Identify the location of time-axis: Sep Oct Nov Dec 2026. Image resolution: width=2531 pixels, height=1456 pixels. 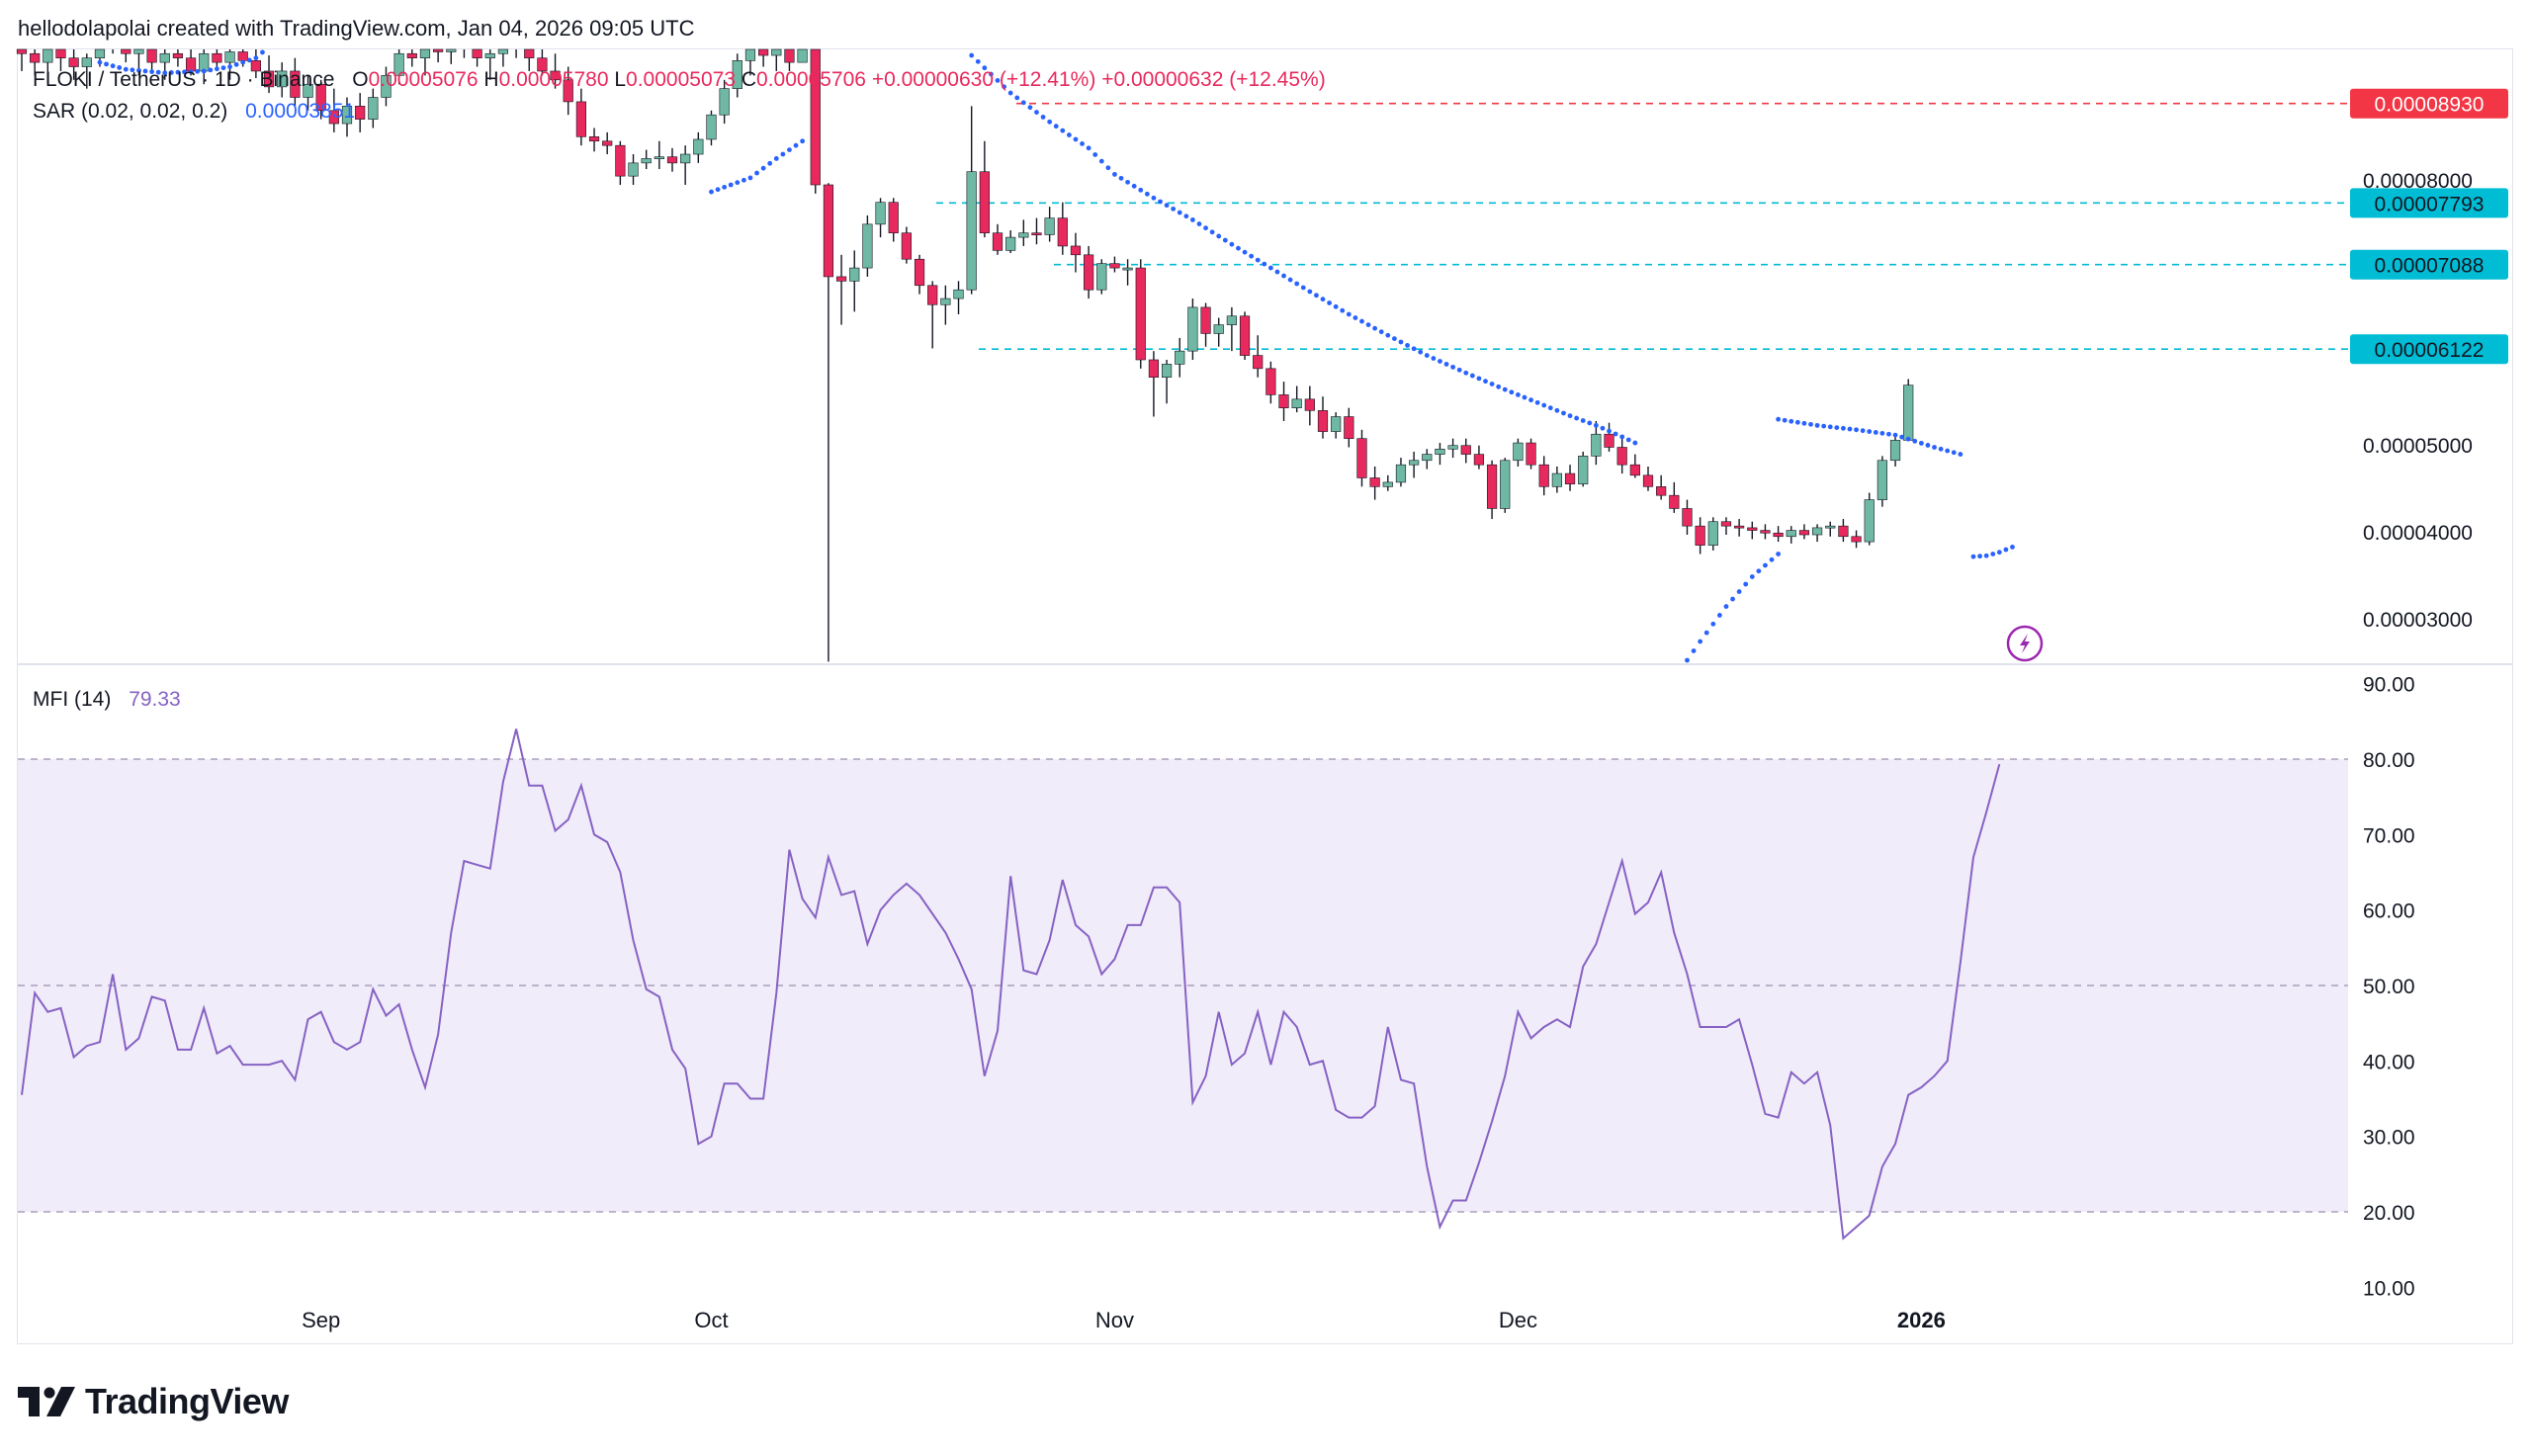
(1124, 1320).